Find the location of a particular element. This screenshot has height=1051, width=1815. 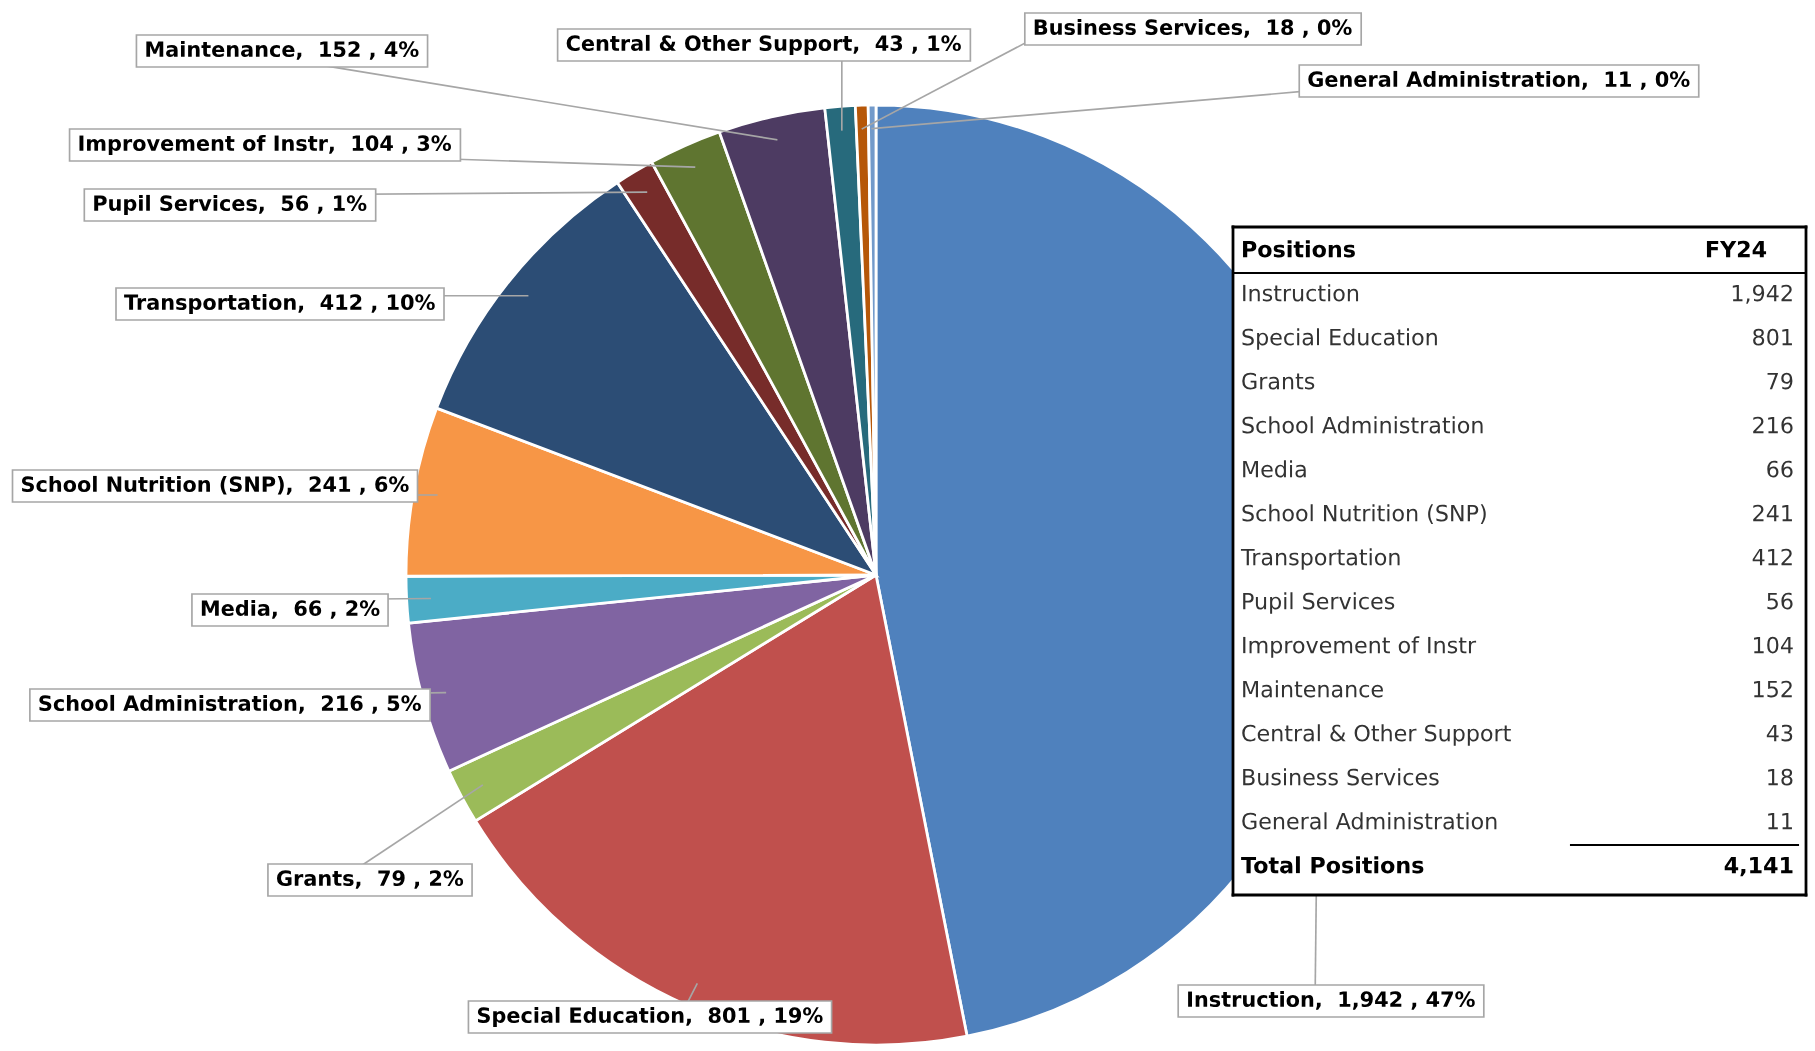

slice-label: Business Services is located at coordinates (1138, 27).